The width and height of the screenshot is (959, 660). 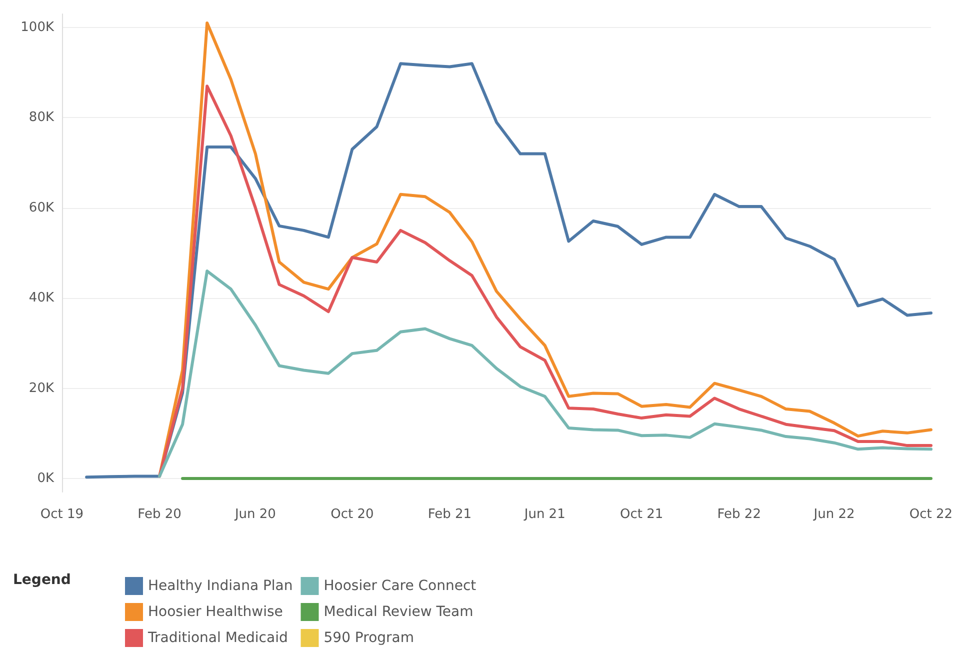 What do you see at coordinates (41, 298) in the screenshot?
I see `y-tick-label: 40K` at bounding box center [41, 298].